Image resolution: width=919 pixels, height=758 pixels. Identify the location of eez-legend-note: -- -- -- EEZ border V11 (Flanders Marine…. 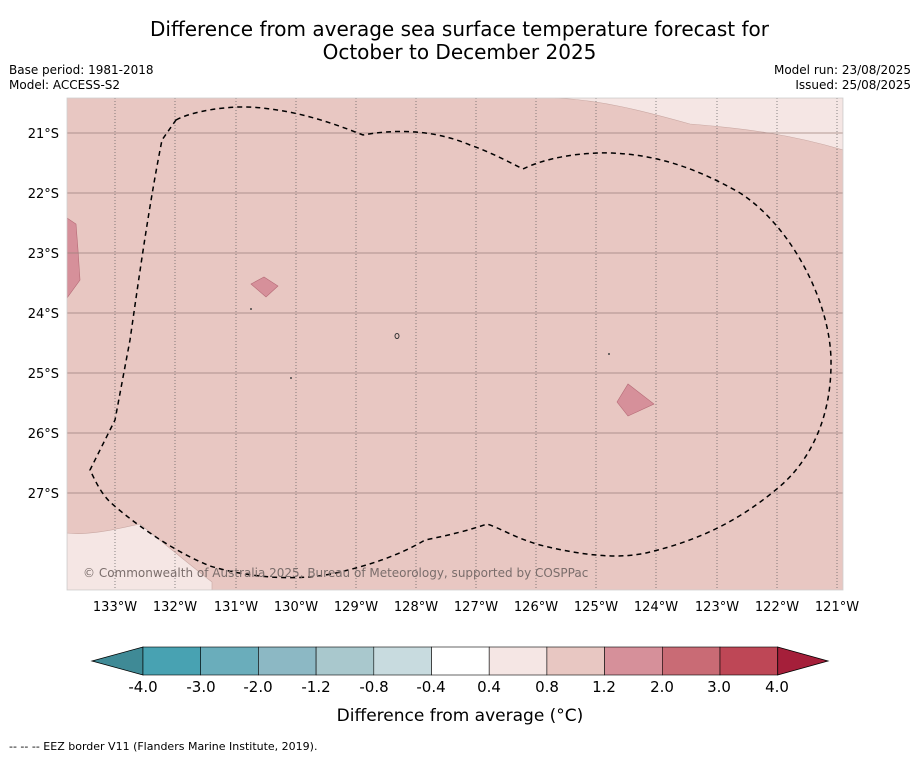
(163, 746).